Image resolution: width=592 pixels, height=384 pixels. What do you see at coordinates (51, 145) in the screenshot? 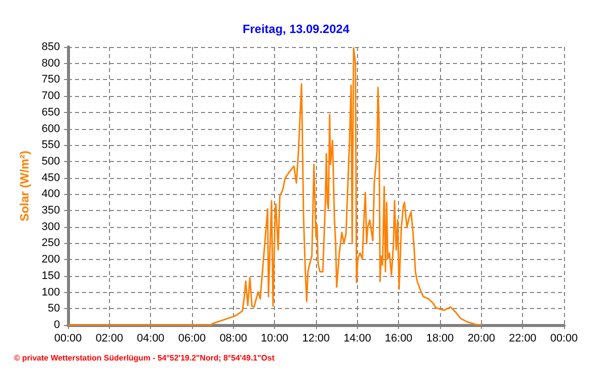
I see `y-tick-label: 550` at bounding box center [51, 145].